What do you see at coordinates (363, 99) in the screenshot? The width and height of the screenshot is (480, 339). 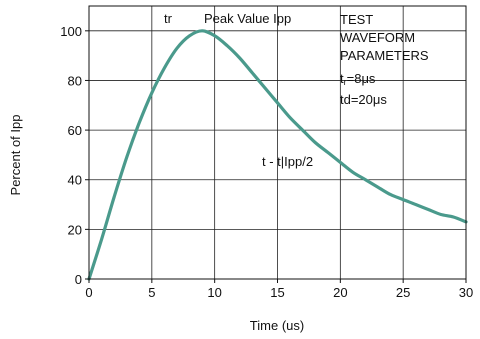 I see `annotation-td-value: td=20μs` at bounding box center [363, 99].